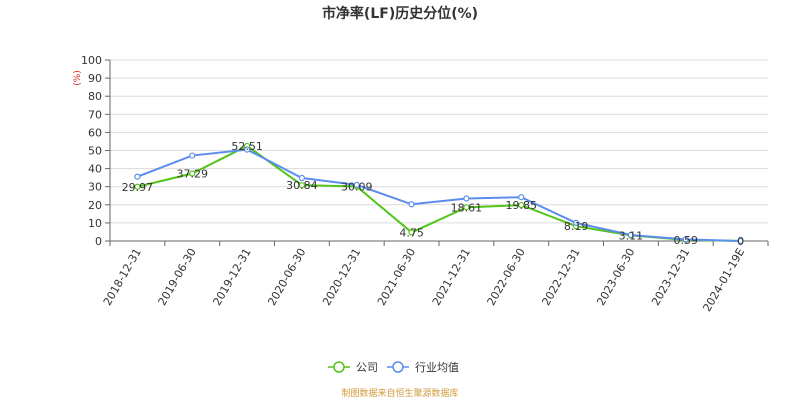 This screenshot has width=800, height=400. What do you see at coordinates (615, 277) in the screenshot?
I see `x-tick-label: 2023-06-30` at bounding box center [615, 277].